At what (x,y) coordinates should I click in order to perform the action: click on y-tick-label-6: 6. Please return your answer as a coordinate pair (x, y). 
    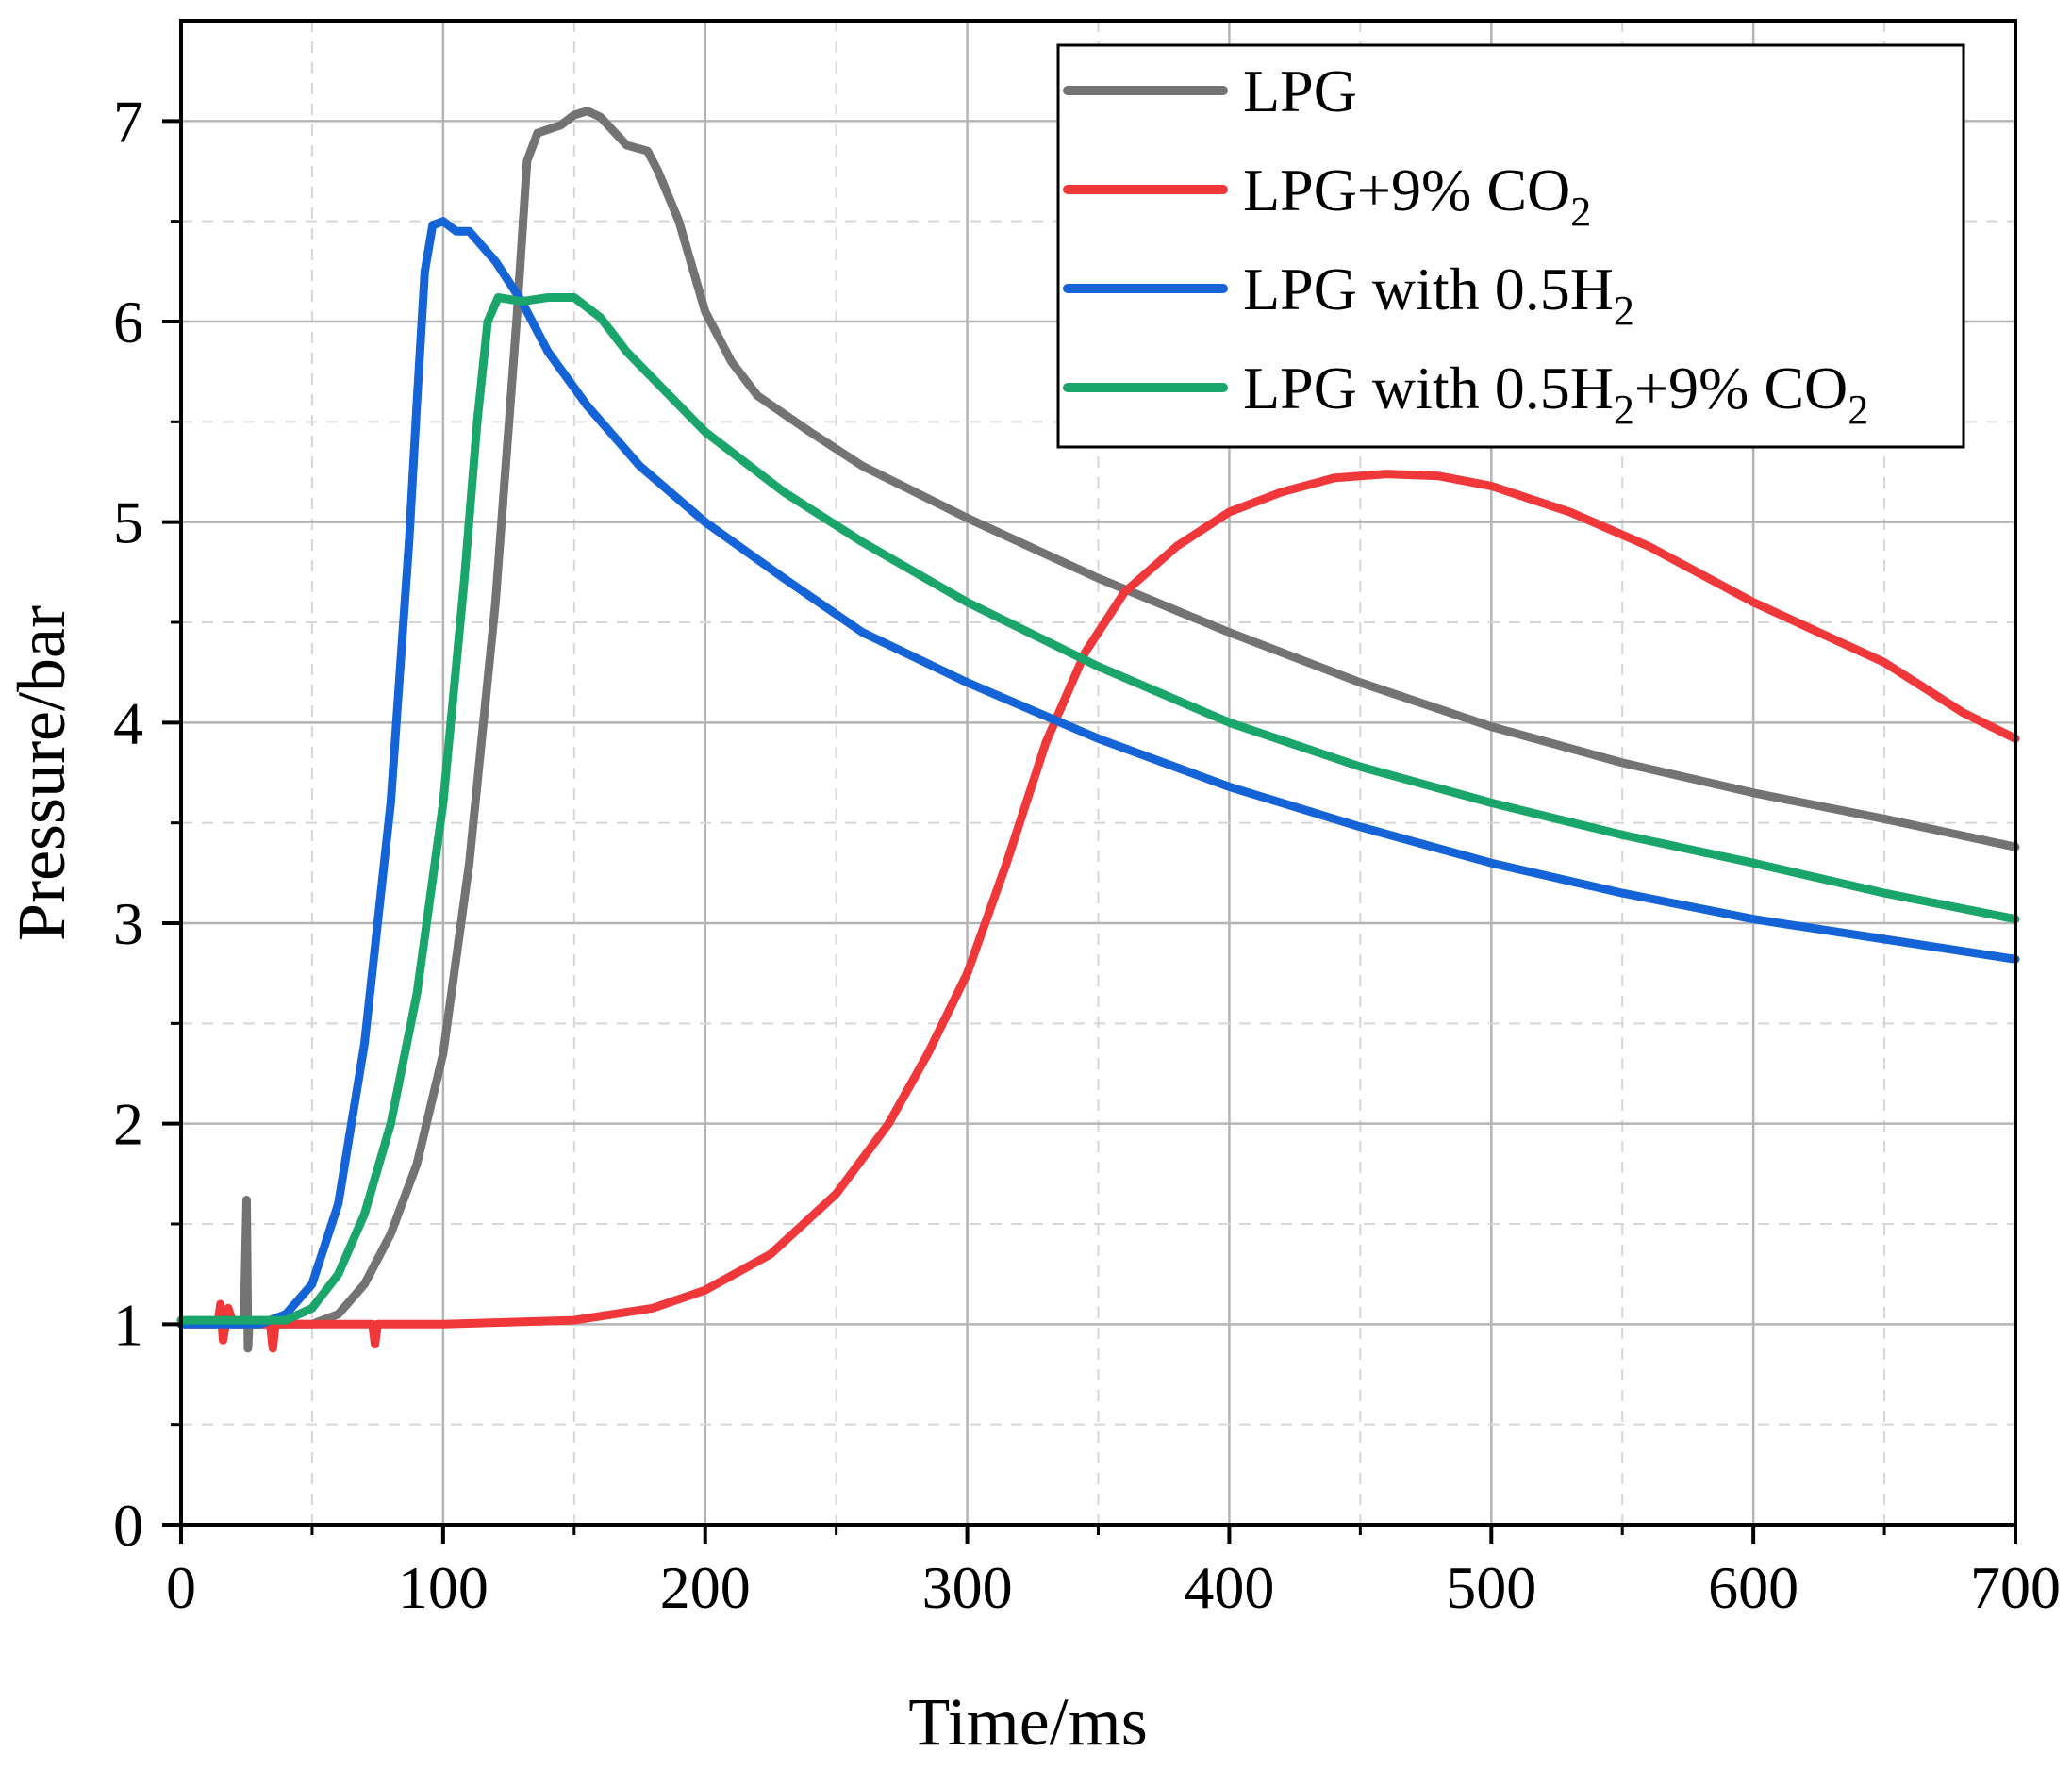
    Looking at the image, I should click on (128, 322).